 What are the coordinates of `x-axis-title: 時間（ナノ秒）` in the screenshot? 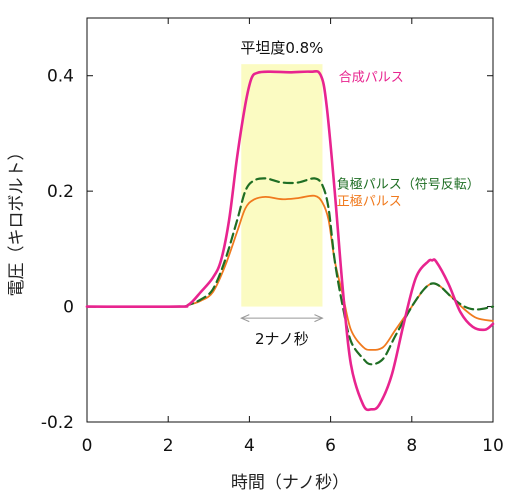 It's located at (290, 483).